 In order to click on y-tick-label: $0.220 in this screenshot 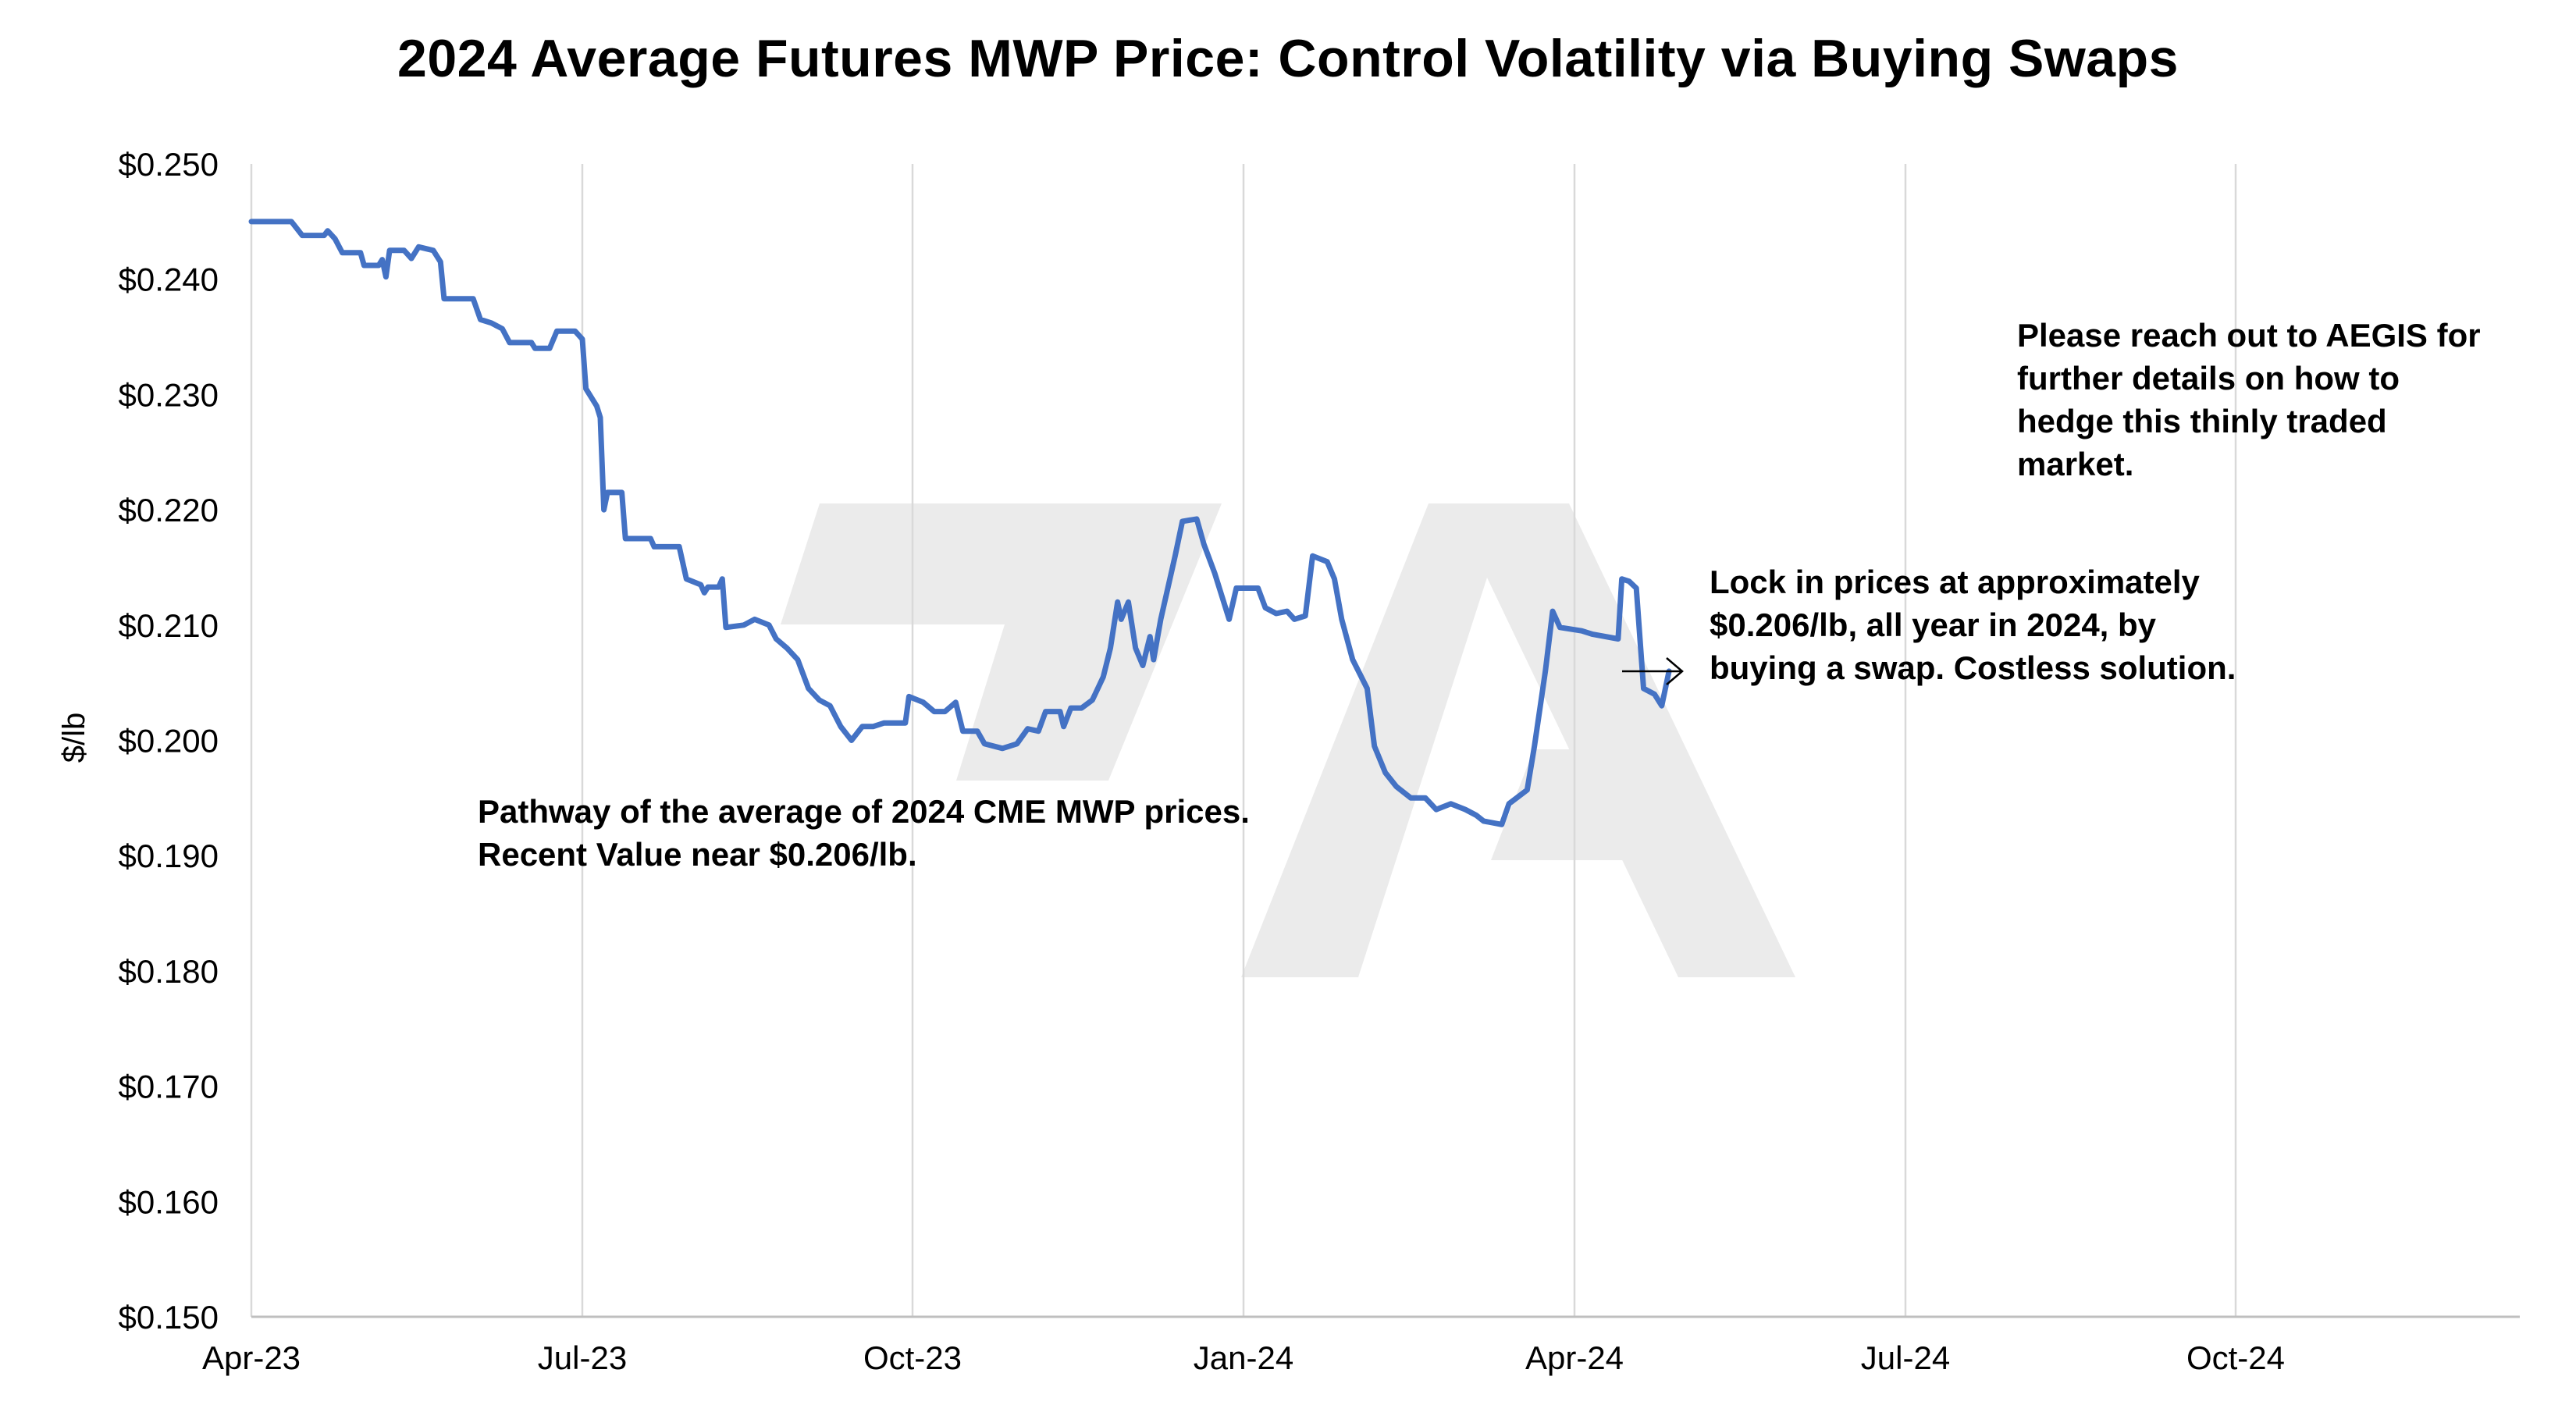, I will do `click(169, 510)`.